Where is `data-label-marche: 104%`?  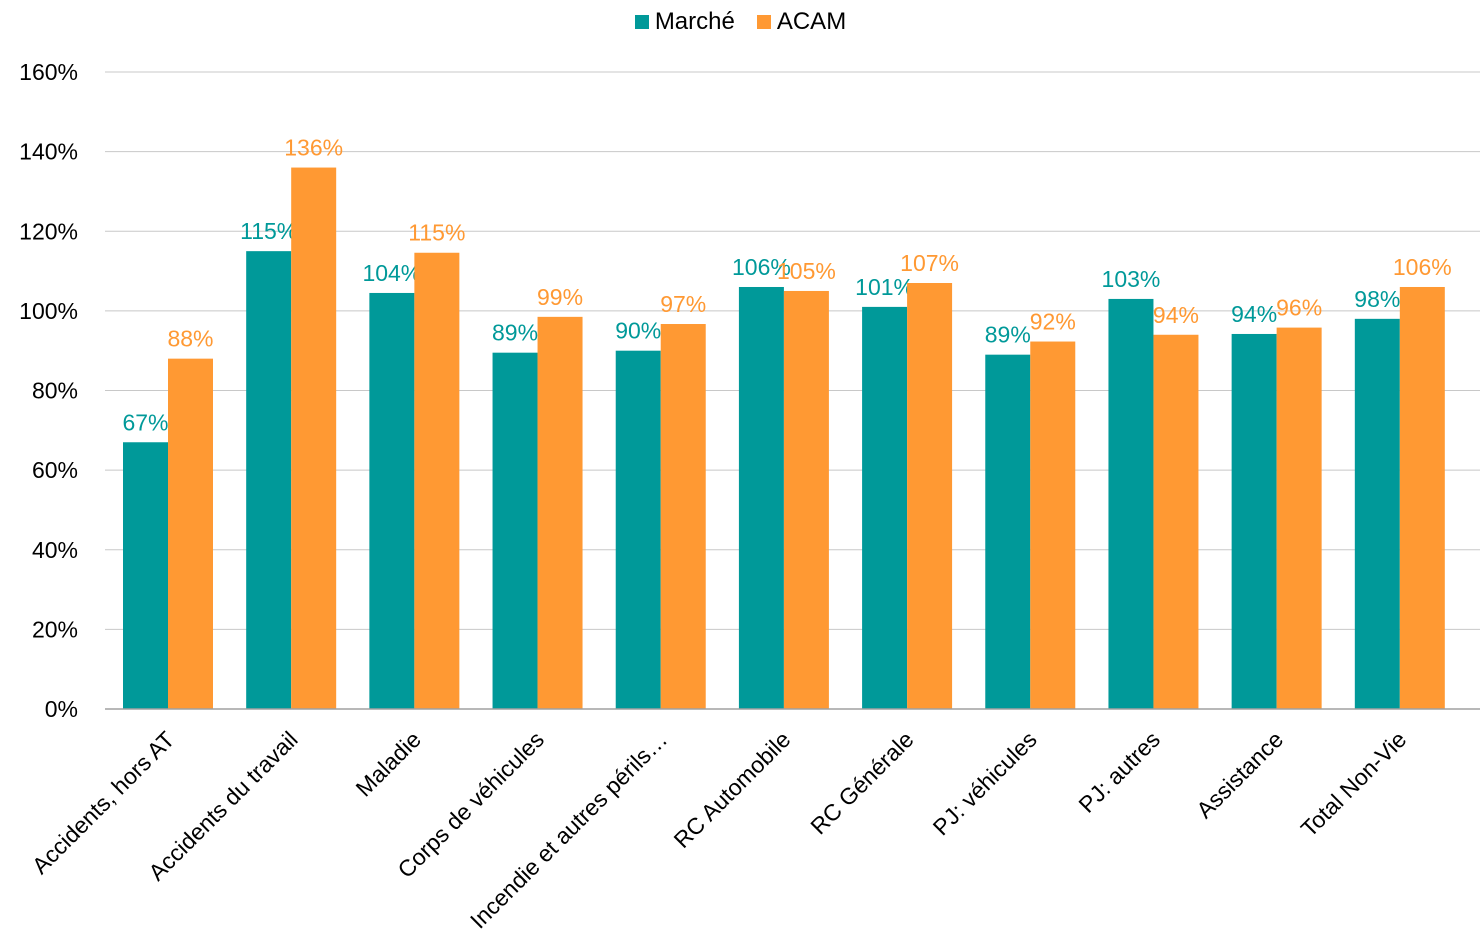 data-label-marche: 104% is located at coordinates (391, 273).